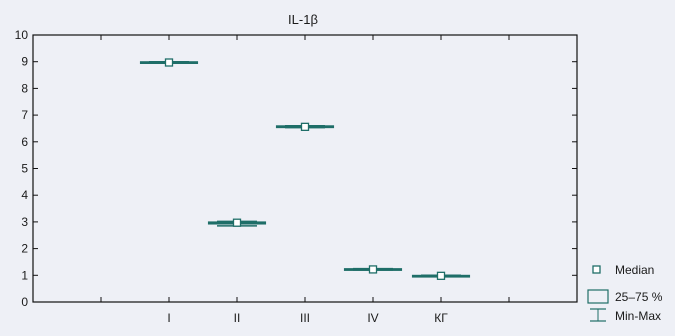 The height and width of the screenshot is (336, 675). What do you see at coordinates (639, 297) in the screenshot?
I see `legend-label: 25–75 %` at bounding box center [639, 297].